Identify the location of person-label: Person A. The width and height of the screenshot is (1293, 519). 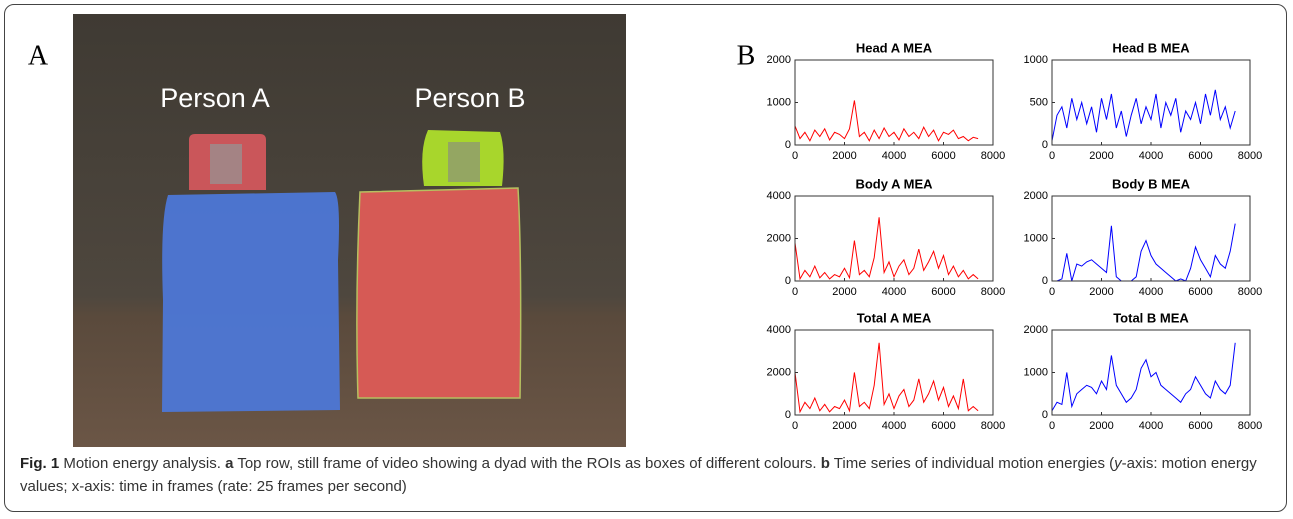
(215, 98).